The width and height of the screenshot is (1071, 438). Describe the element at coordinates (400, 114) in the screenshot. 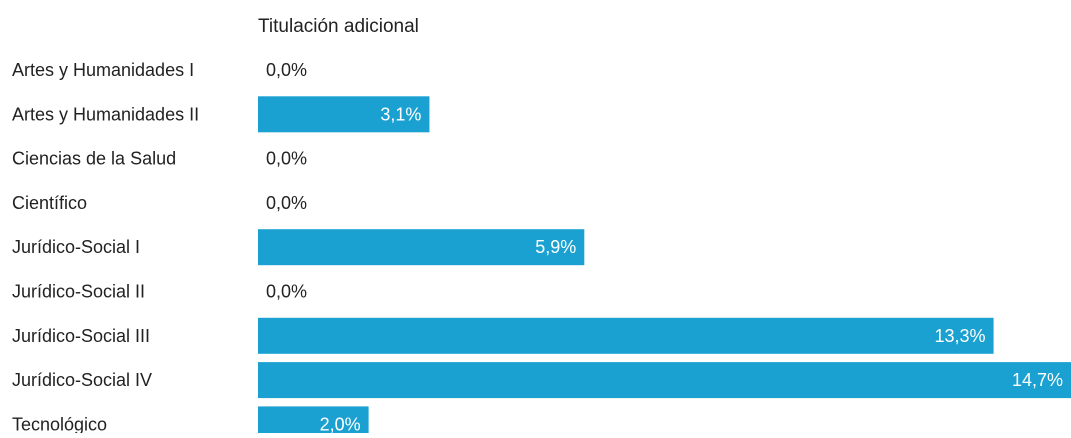

I see `value-label: 3,1%` at that location.